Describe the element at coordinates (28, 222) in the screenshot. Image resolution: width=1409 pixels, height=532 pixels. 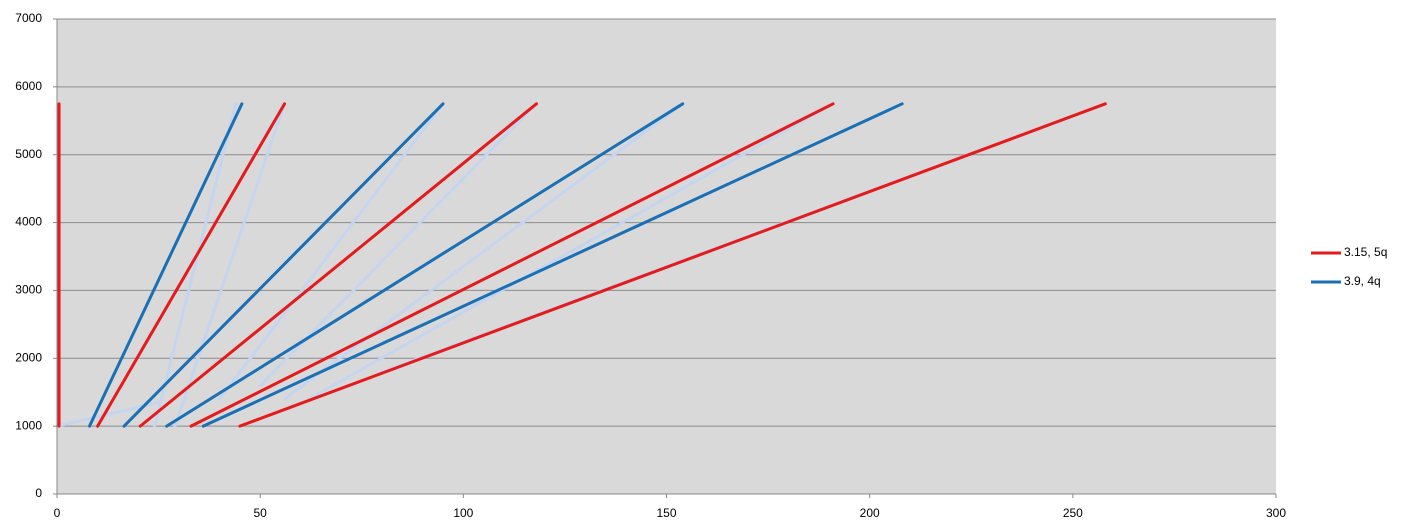
I see `y-tick-label: 4000` at that location.